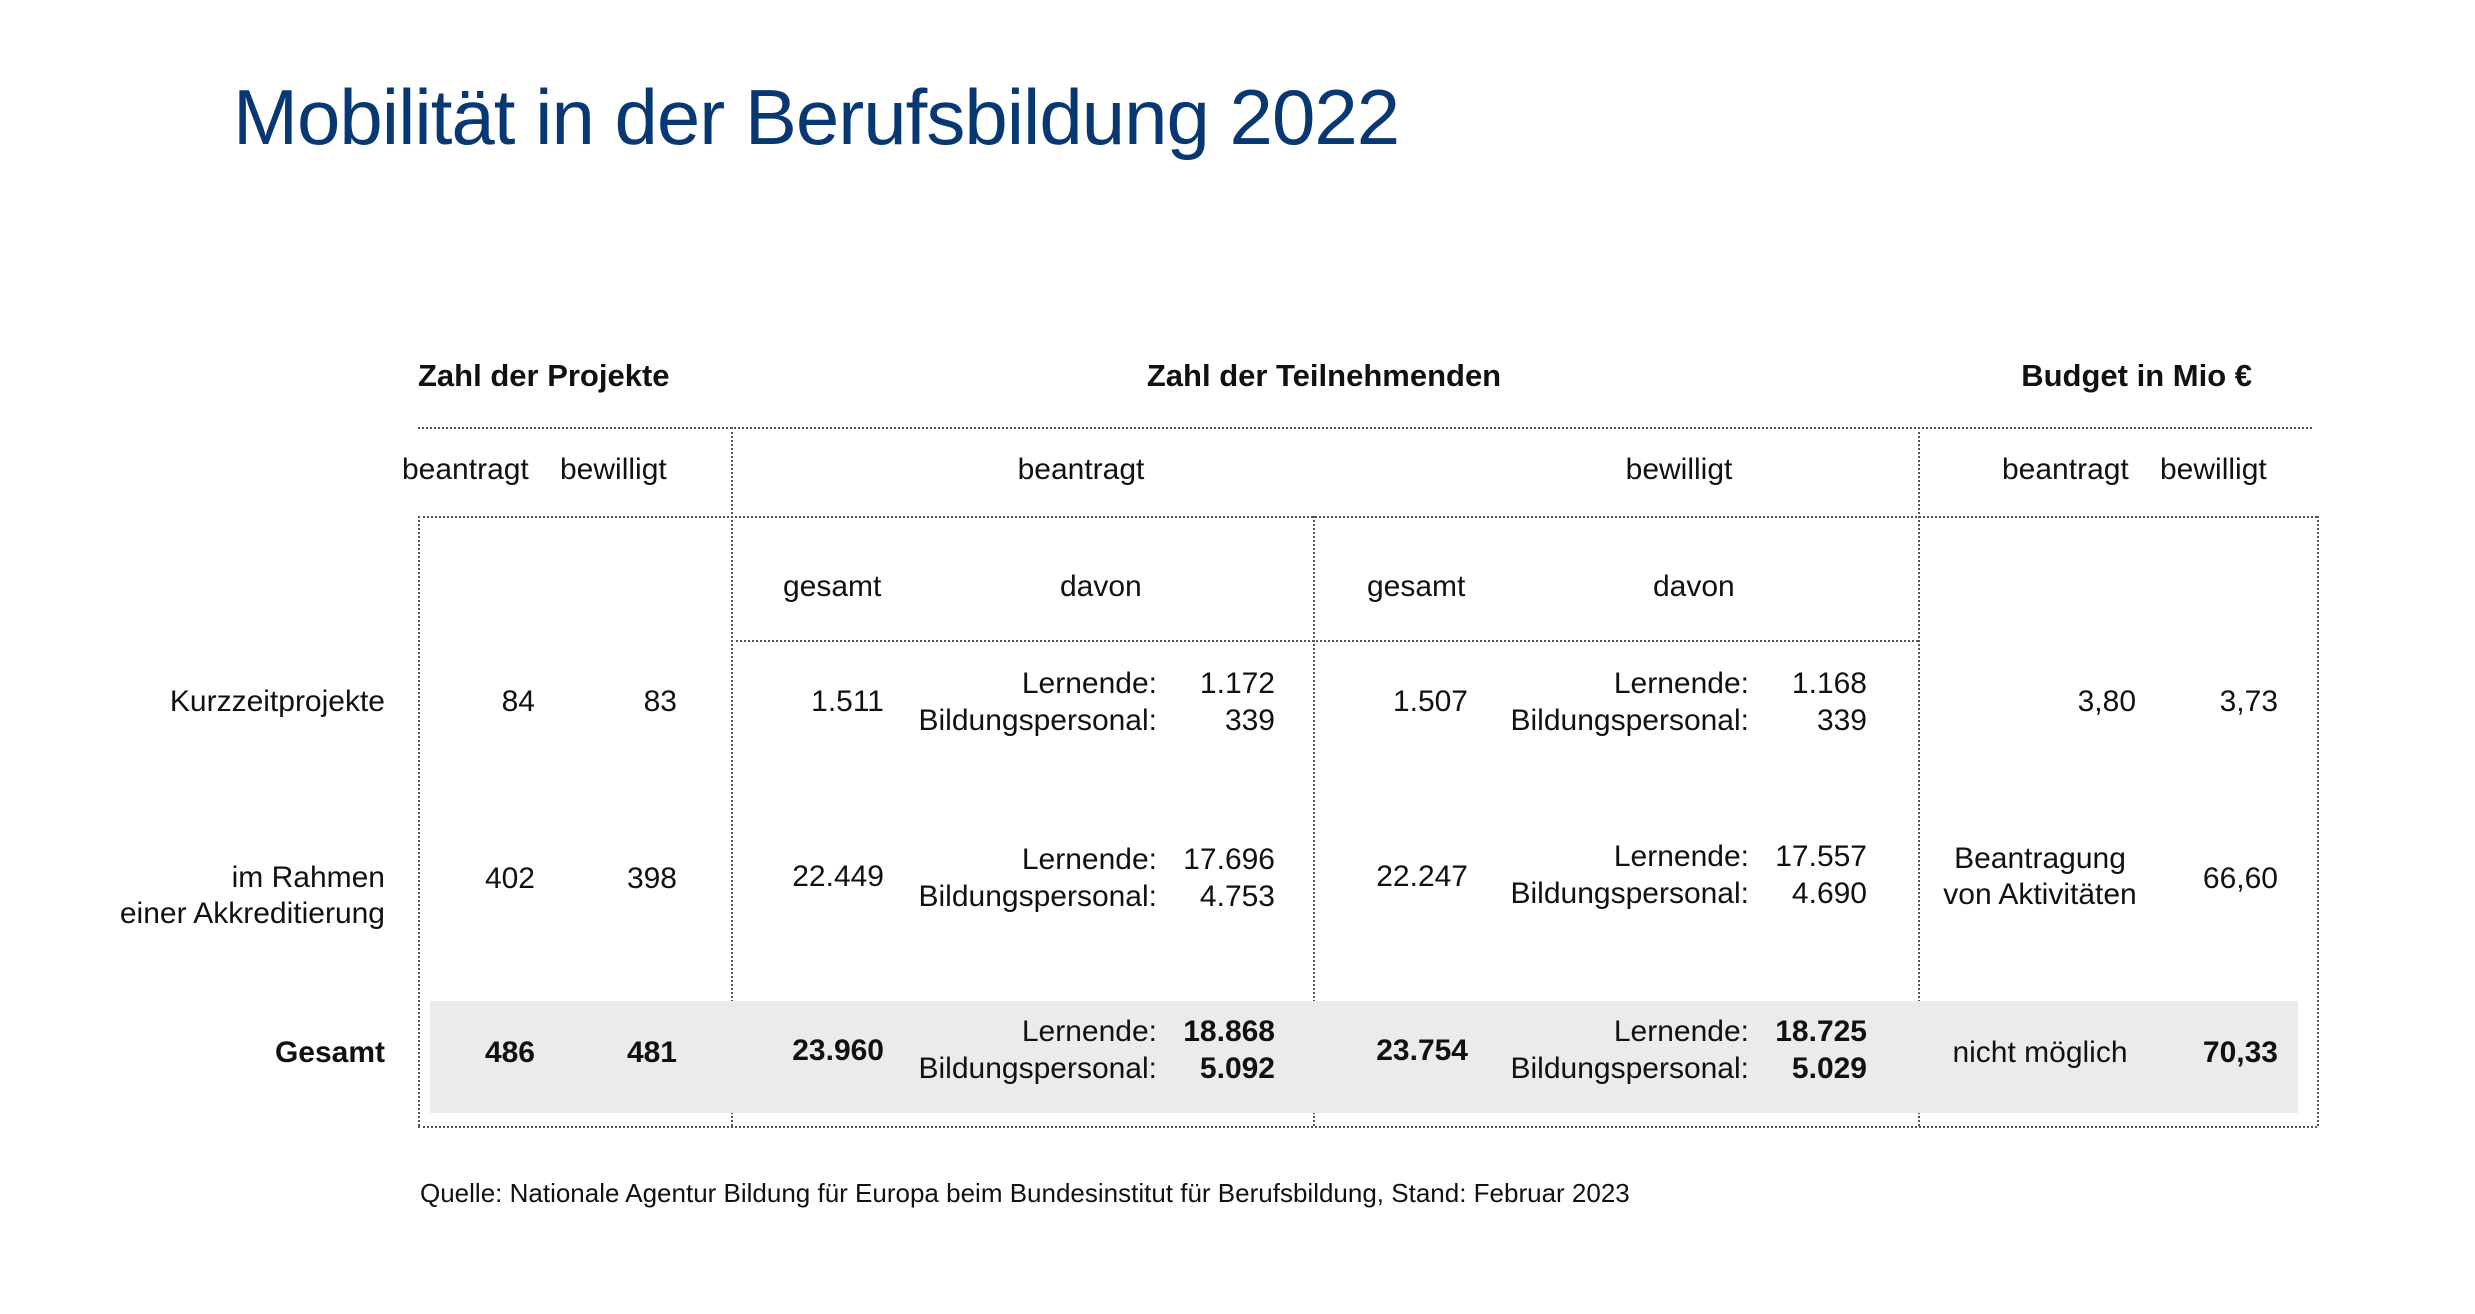  I want to click on value-lernende: 18.725, so click(1821, 1031).